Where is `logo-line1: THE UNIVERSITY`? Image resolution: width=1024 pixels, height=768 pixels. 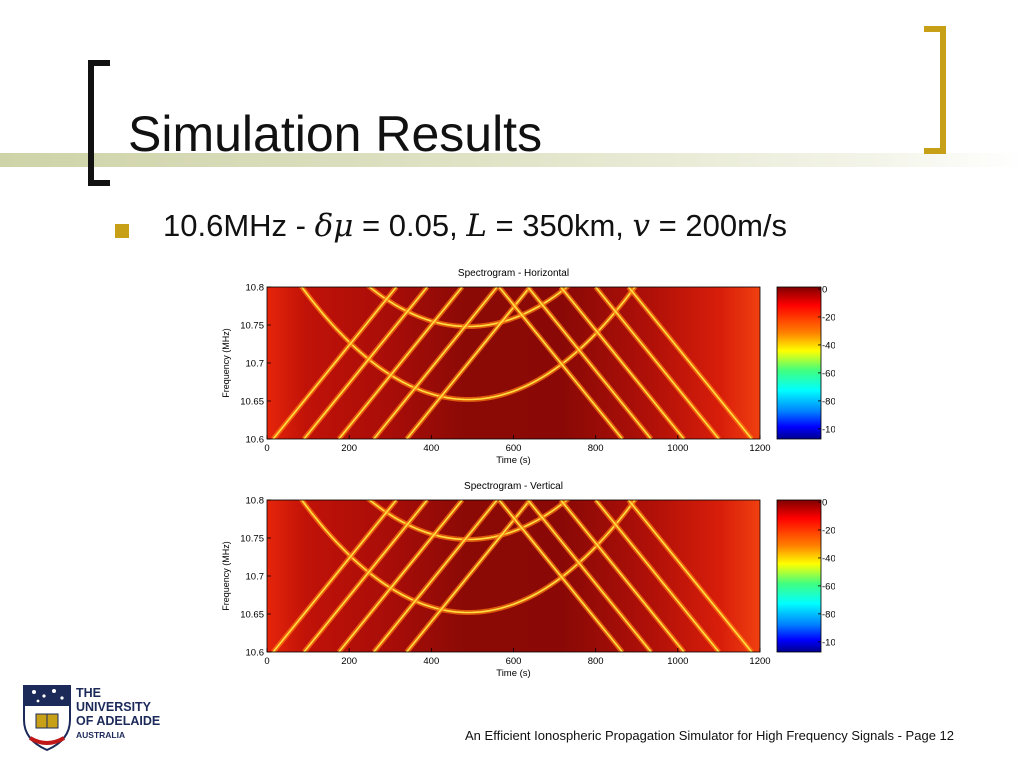
logo-line1: THE UNIVERSITY is located at coordinates (114, 700).